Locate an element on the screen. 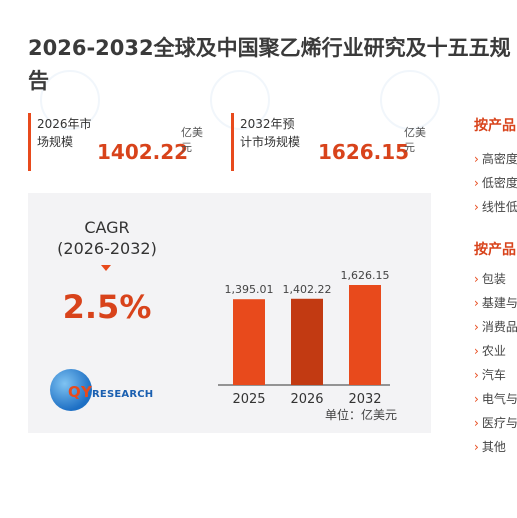 The image size is (517, 518). sidebar-item: › 医疗与 is located at coordinates (495, 423).